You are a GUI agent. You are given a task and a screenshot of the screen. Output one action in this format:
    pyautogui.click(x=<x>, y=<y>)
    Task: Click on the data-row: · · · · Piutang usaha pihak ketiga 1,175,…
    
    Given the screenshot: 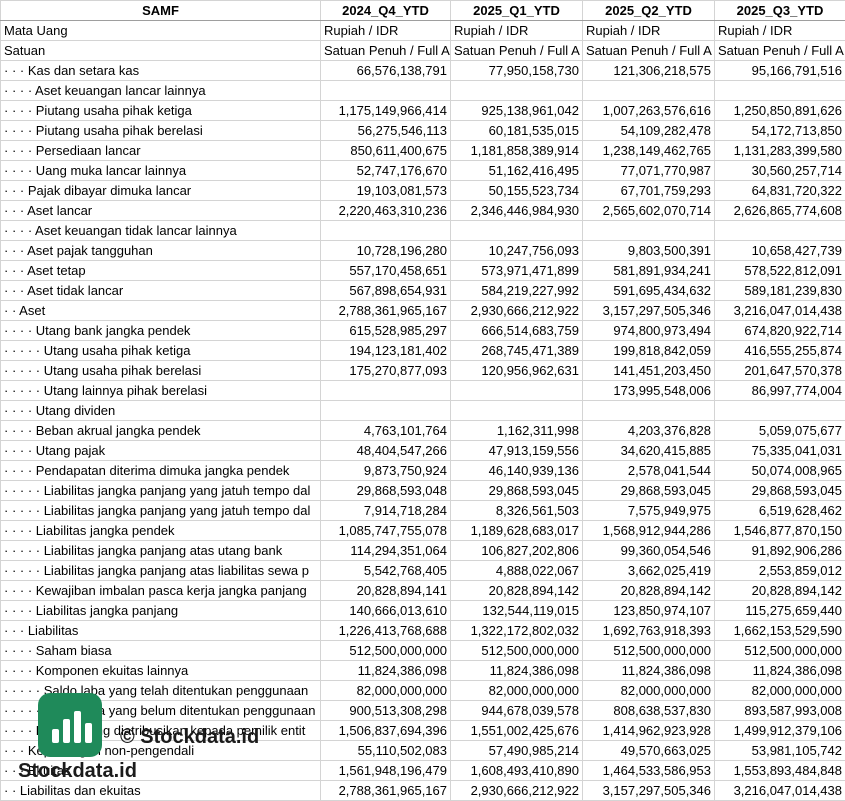 What is the action you would take?
    pyautogui.click(x=422, y=110)
    